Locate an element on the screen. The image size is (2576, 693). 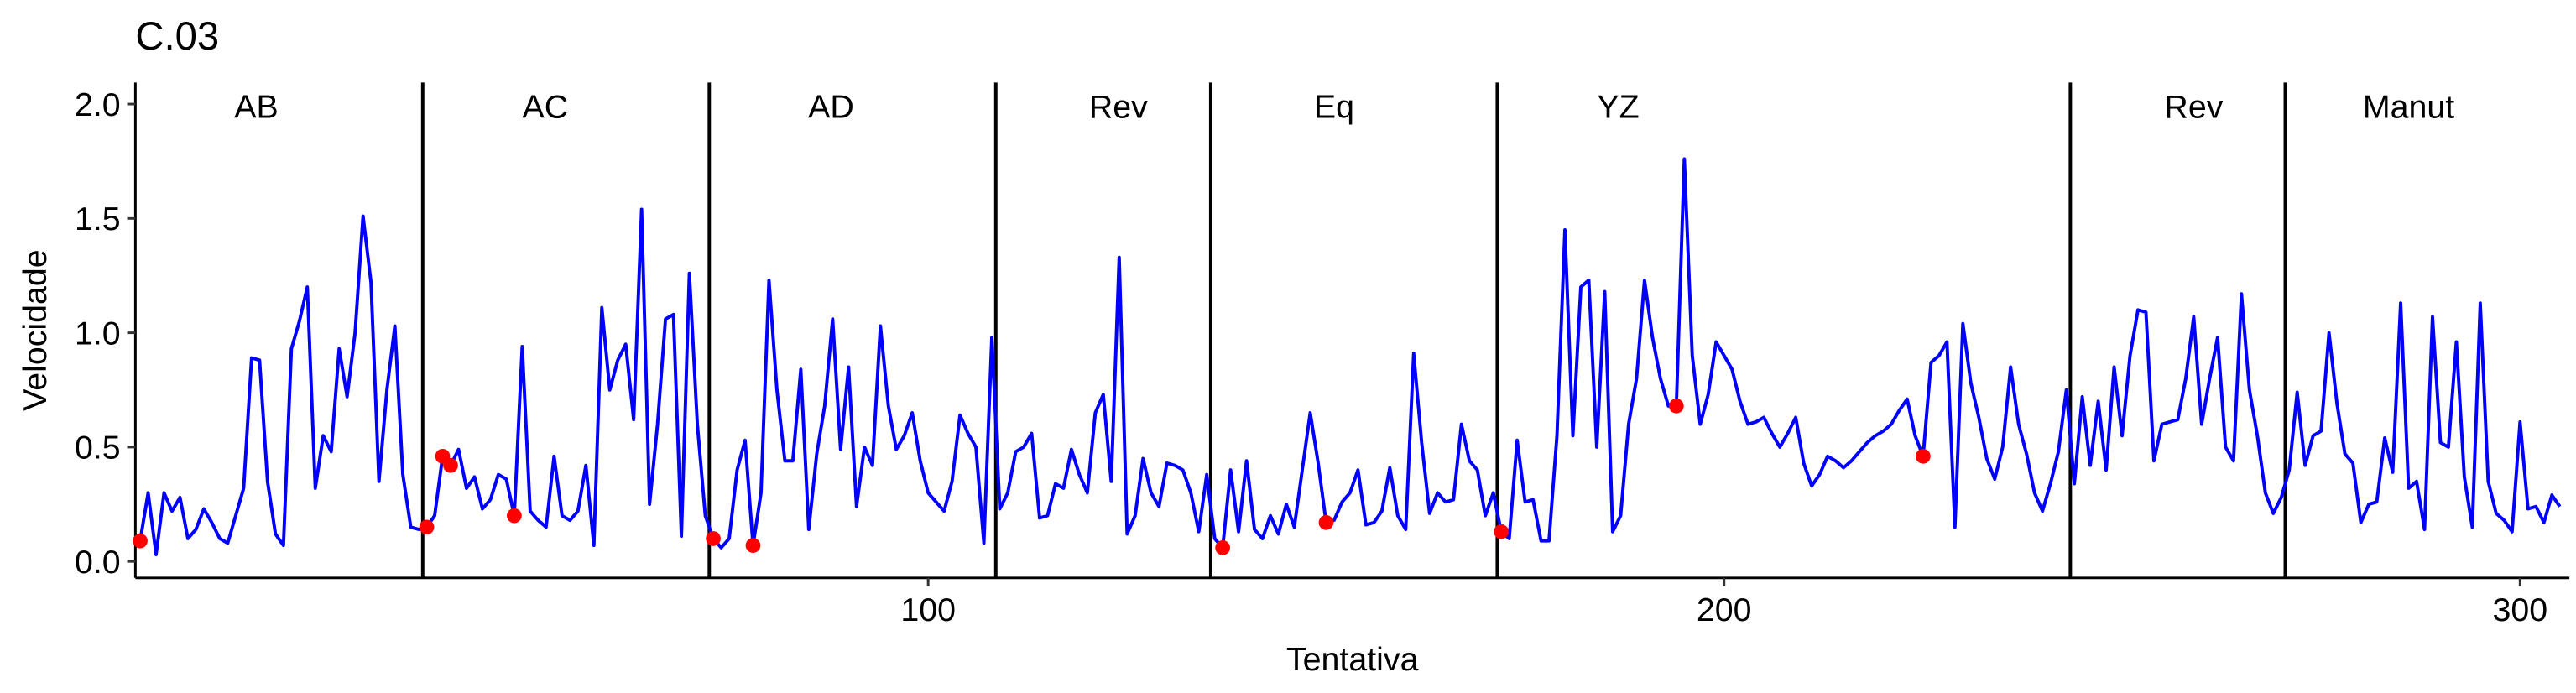
phase-label: AB is located at coordinates (256, 107).